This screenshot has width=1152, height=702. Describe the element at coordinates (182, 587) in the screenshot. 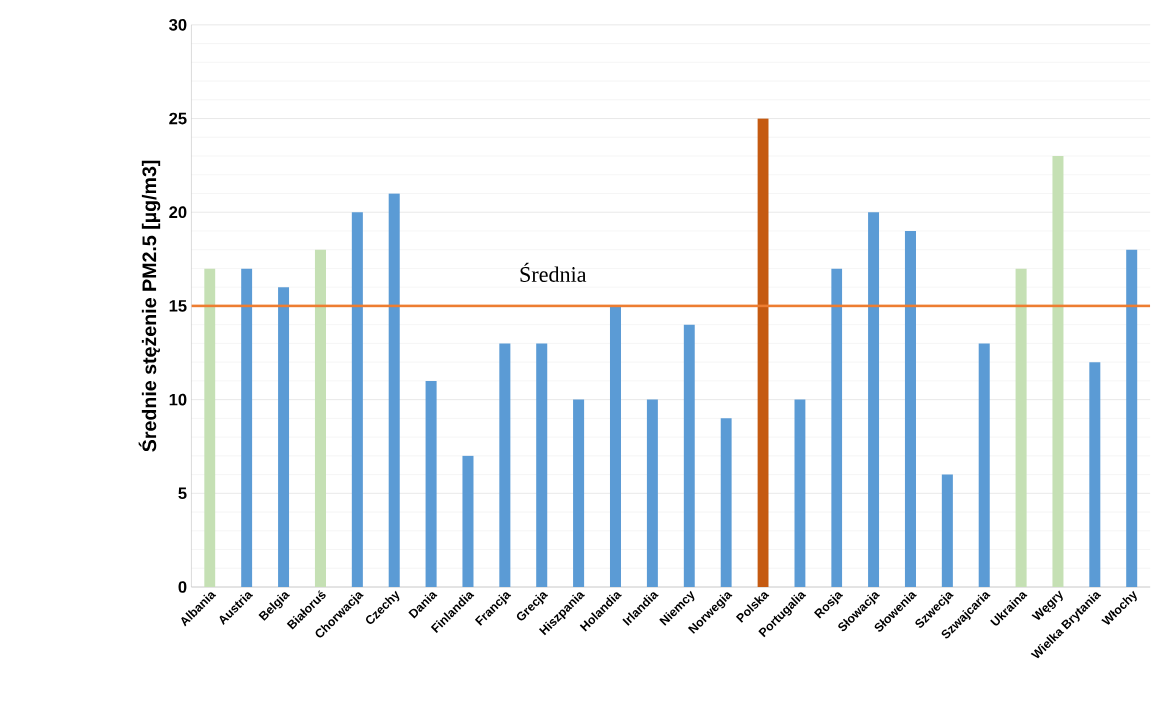

I see `y-tick-label: 0` at that location.